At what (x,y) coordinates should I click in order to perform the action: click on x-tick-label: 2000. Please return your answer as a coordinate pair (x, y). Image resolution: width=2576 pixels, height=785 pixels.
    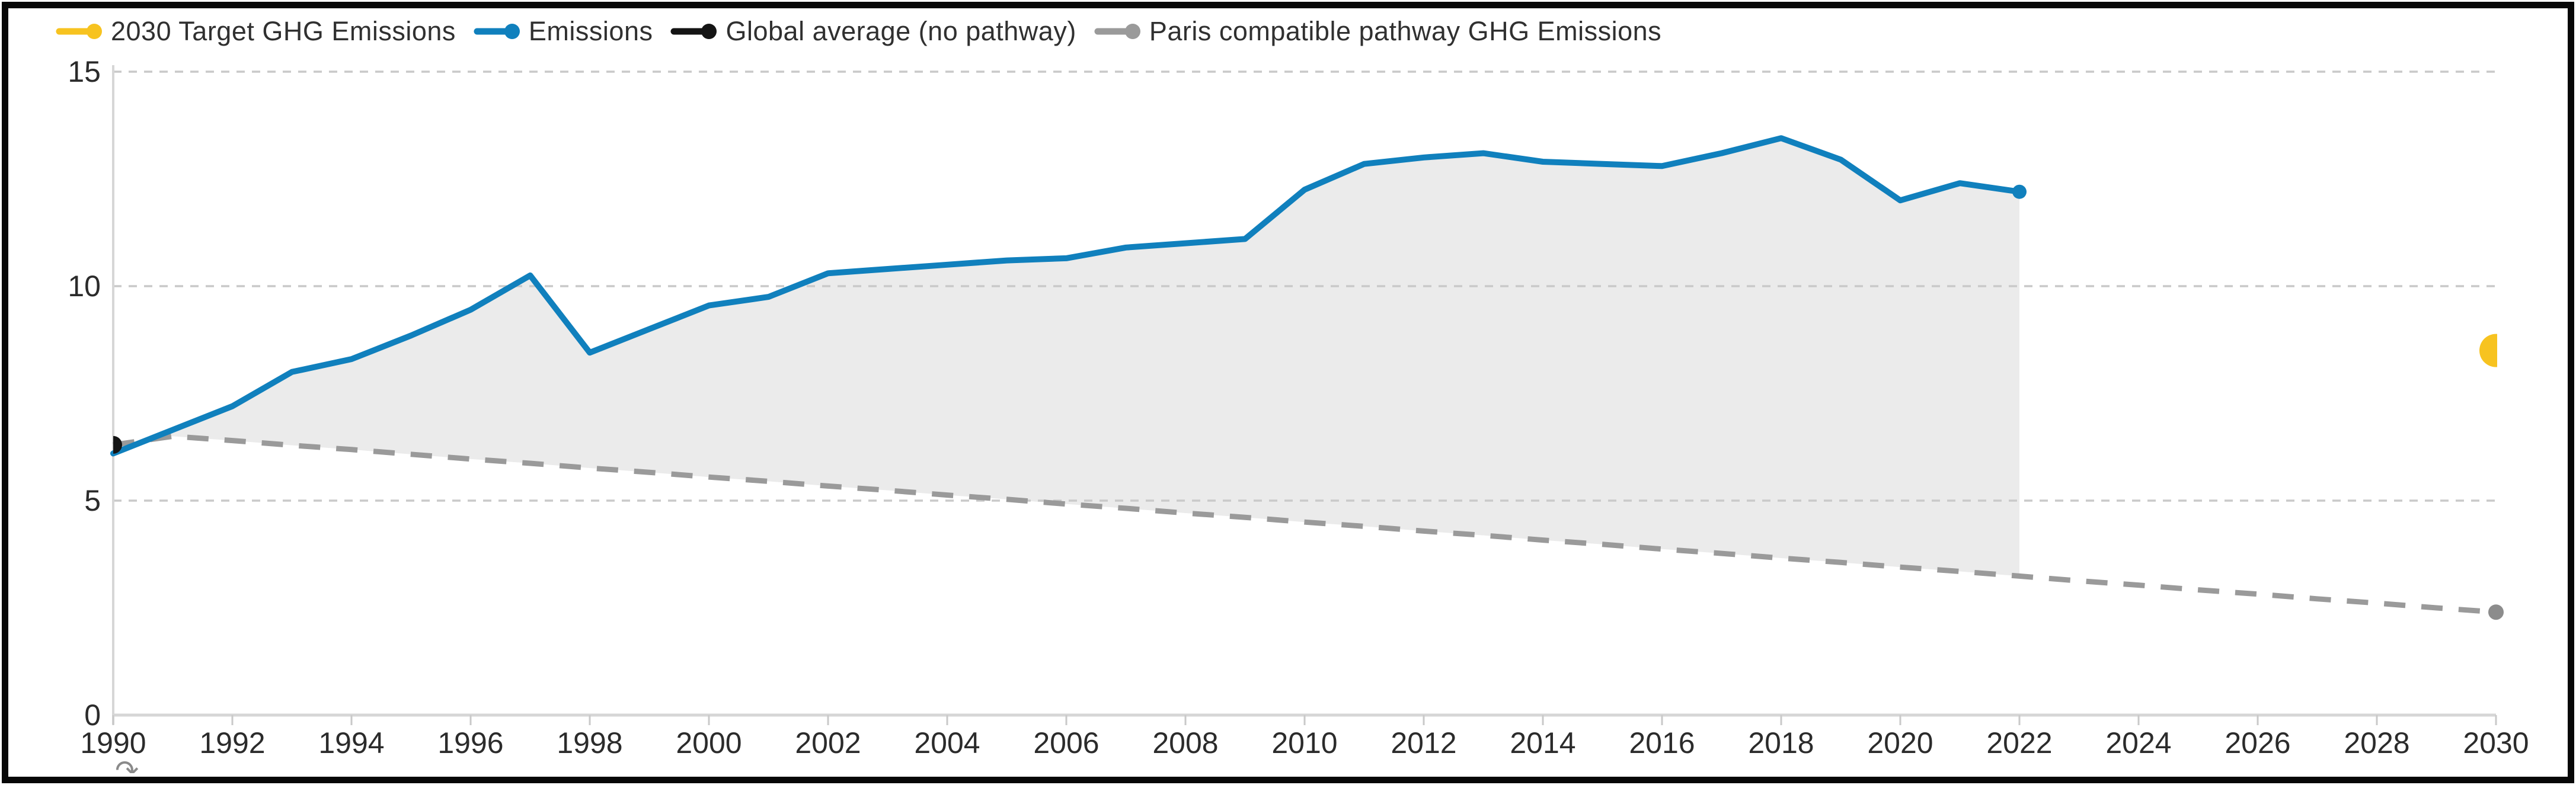
    Looking at the image, I should click on (709, 743).